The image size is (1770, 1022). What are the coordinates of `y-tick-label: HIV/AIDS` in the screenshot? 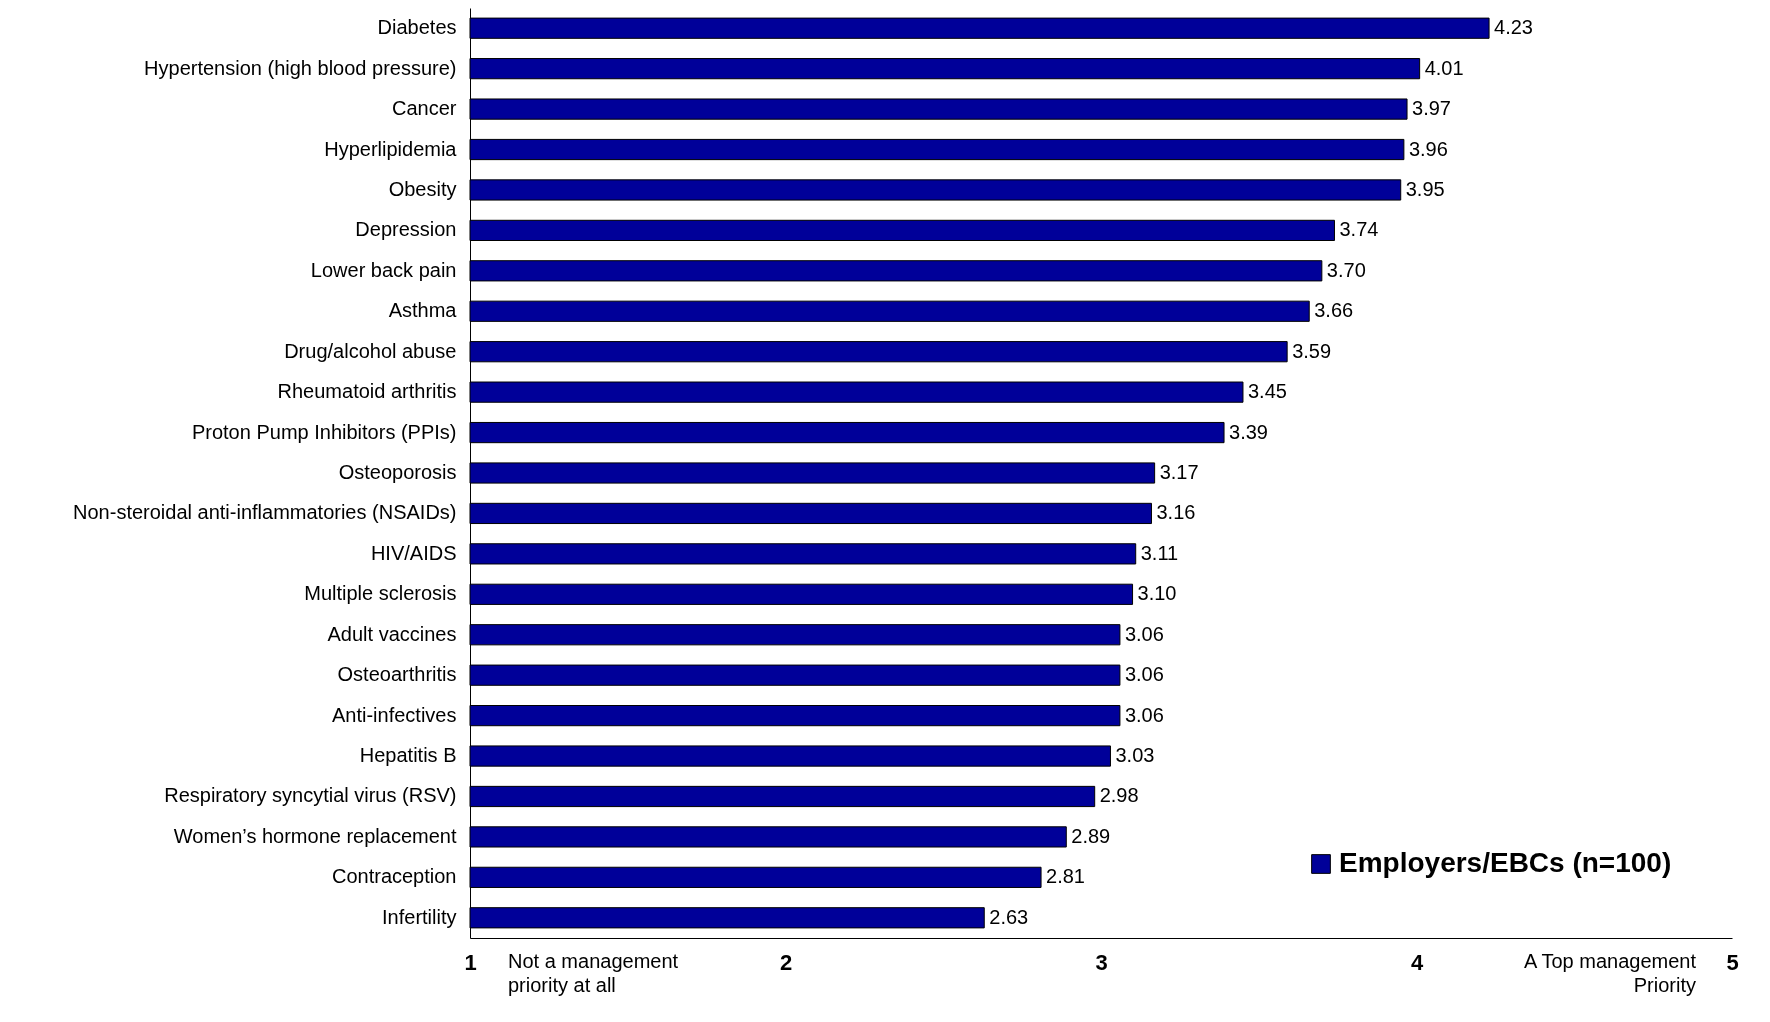 It's located at (413, 552).